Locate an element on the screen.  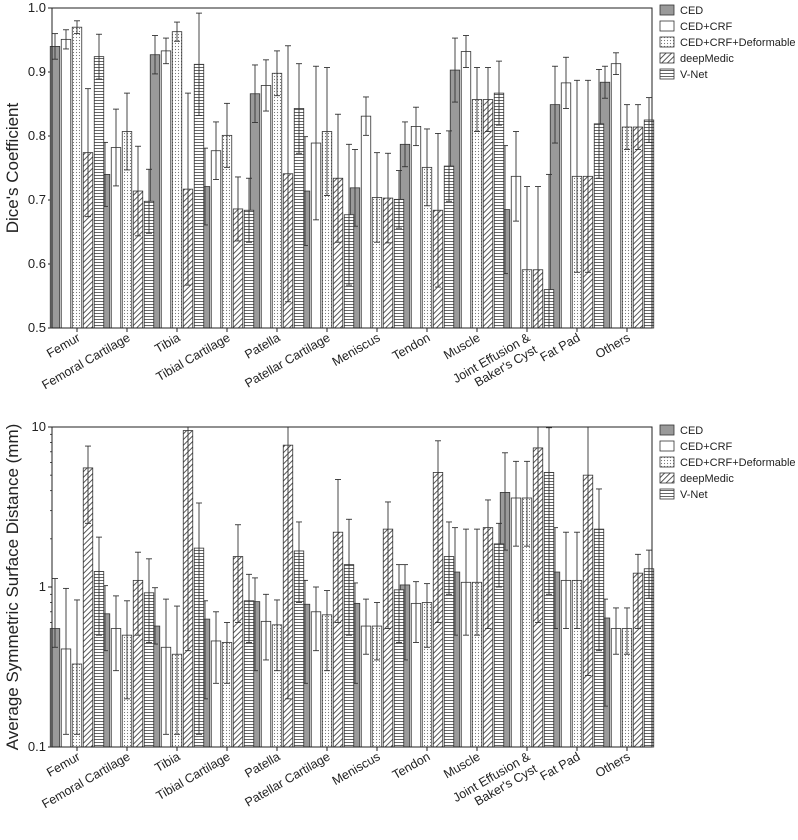
y-tick-label: 0.6 is located at coordinates (37, 263).